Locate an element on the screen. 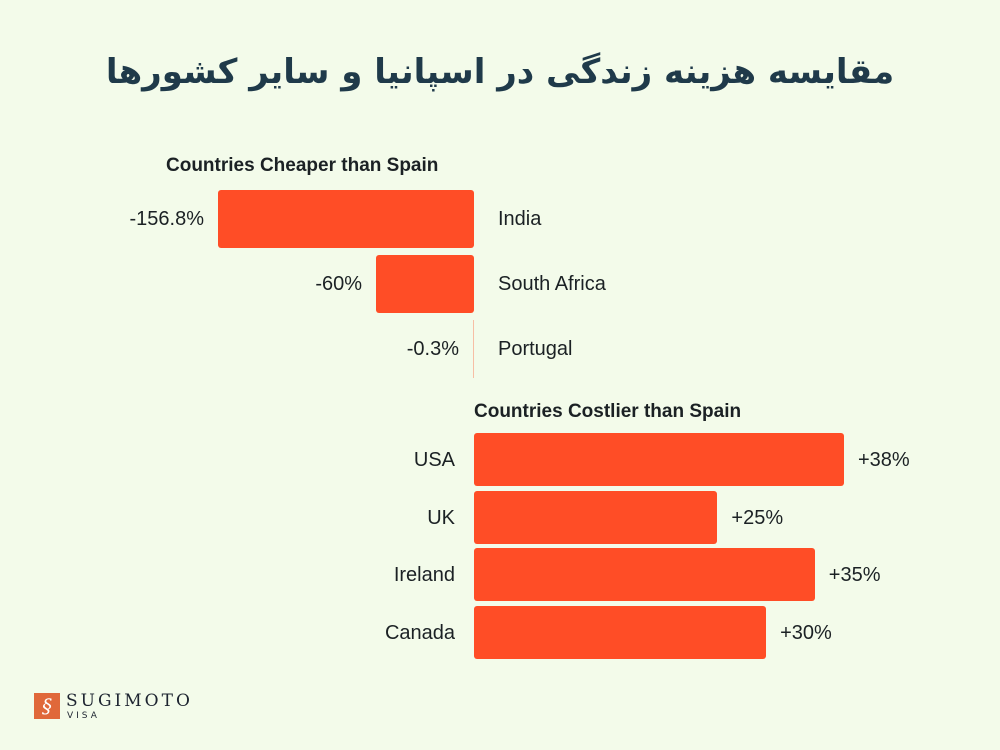 The image size is (1000, 750). bar-uk is located at coordinates (596, 517).